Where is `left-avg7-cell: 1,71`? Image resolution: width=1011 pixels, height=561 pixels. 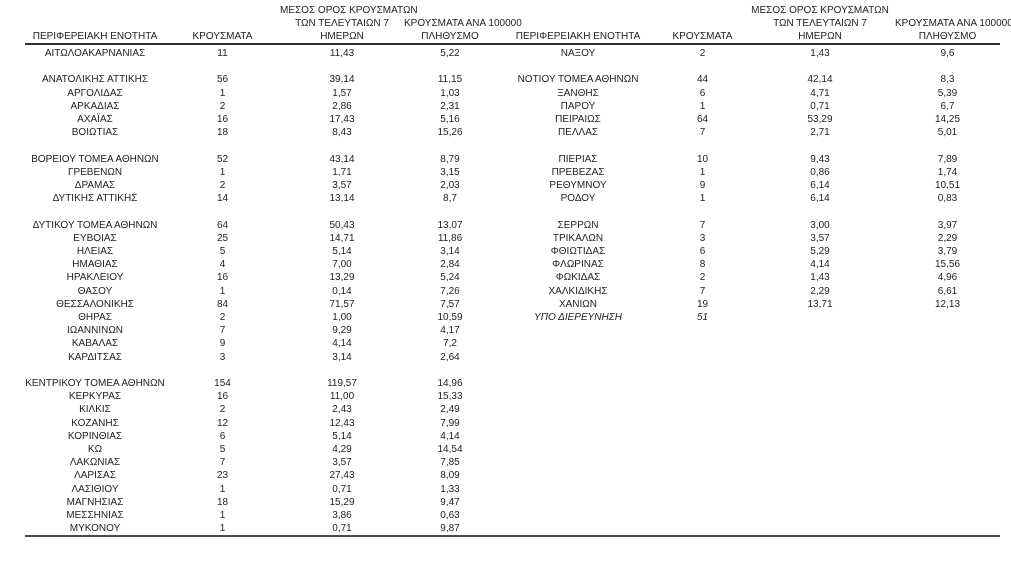 left-avg7-cell: 1,71 is located at coordinates (342, 172).